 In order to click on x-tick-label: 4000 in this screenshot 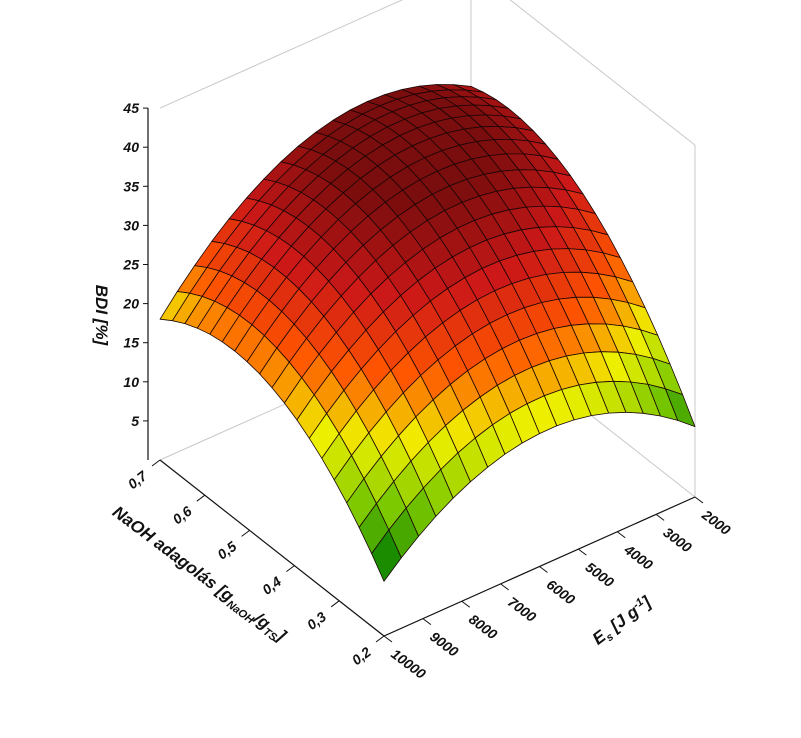, I will do `click(638, 557)`.